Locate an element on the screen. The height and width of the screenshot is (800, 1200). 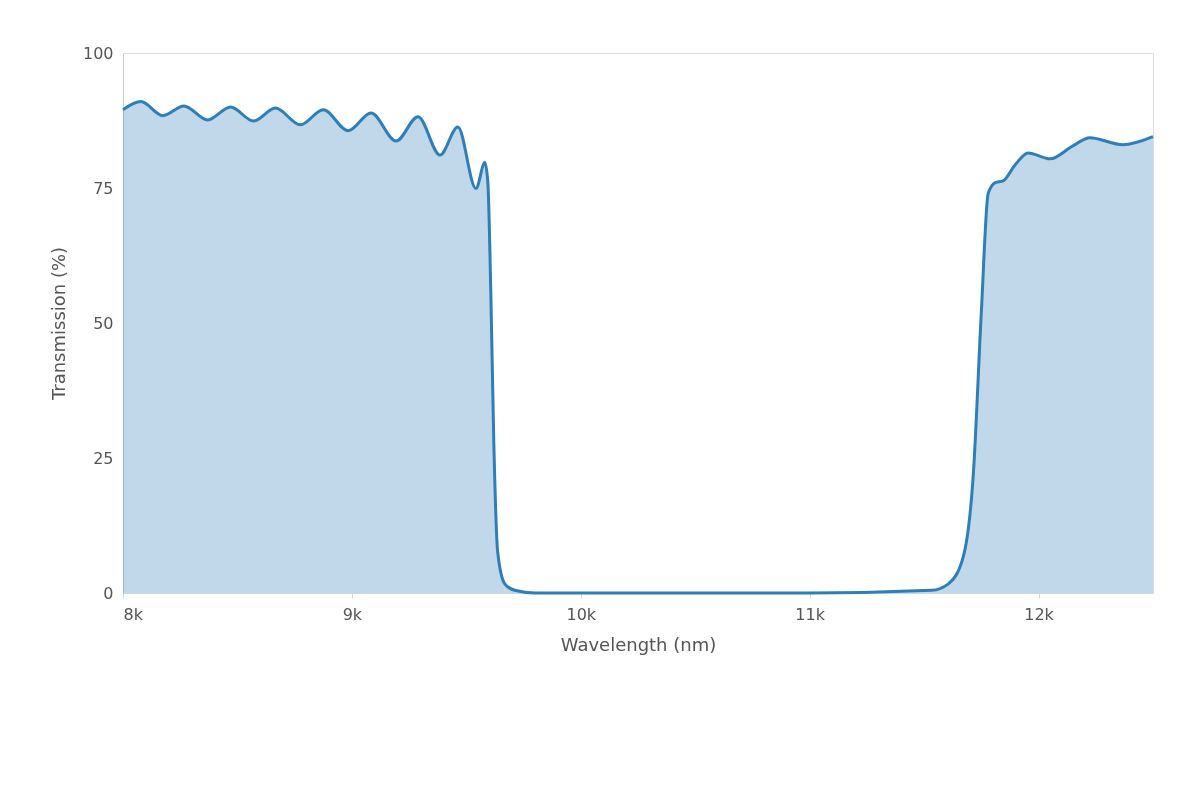
x-tick-label: 10k is located at coordinates (581, 614).